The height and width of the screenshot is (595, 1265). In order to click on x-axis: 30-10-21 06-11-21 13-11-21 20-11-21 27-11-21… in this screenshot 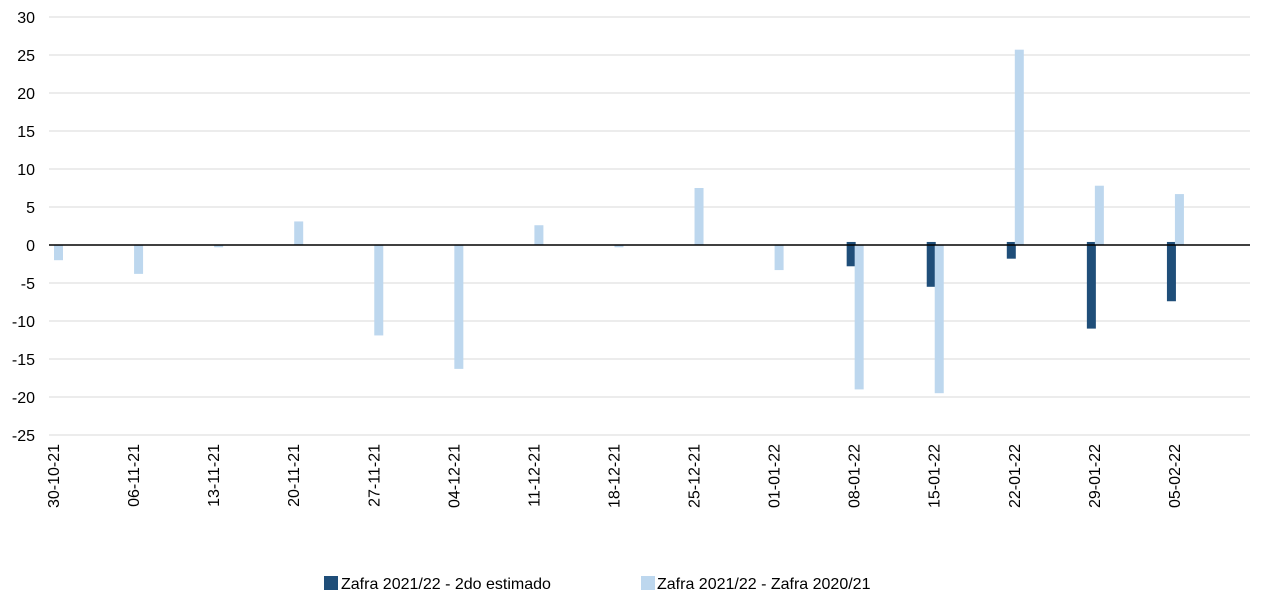, I will do `click(615, 476)`.